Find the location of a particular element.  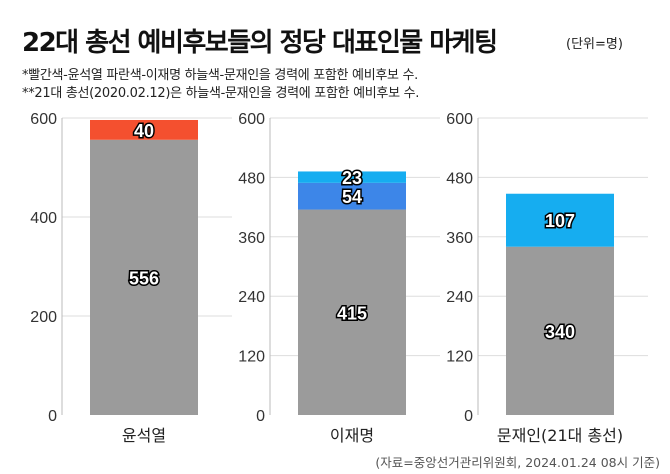

data-label: 340 is located at coordinates (560, 332).